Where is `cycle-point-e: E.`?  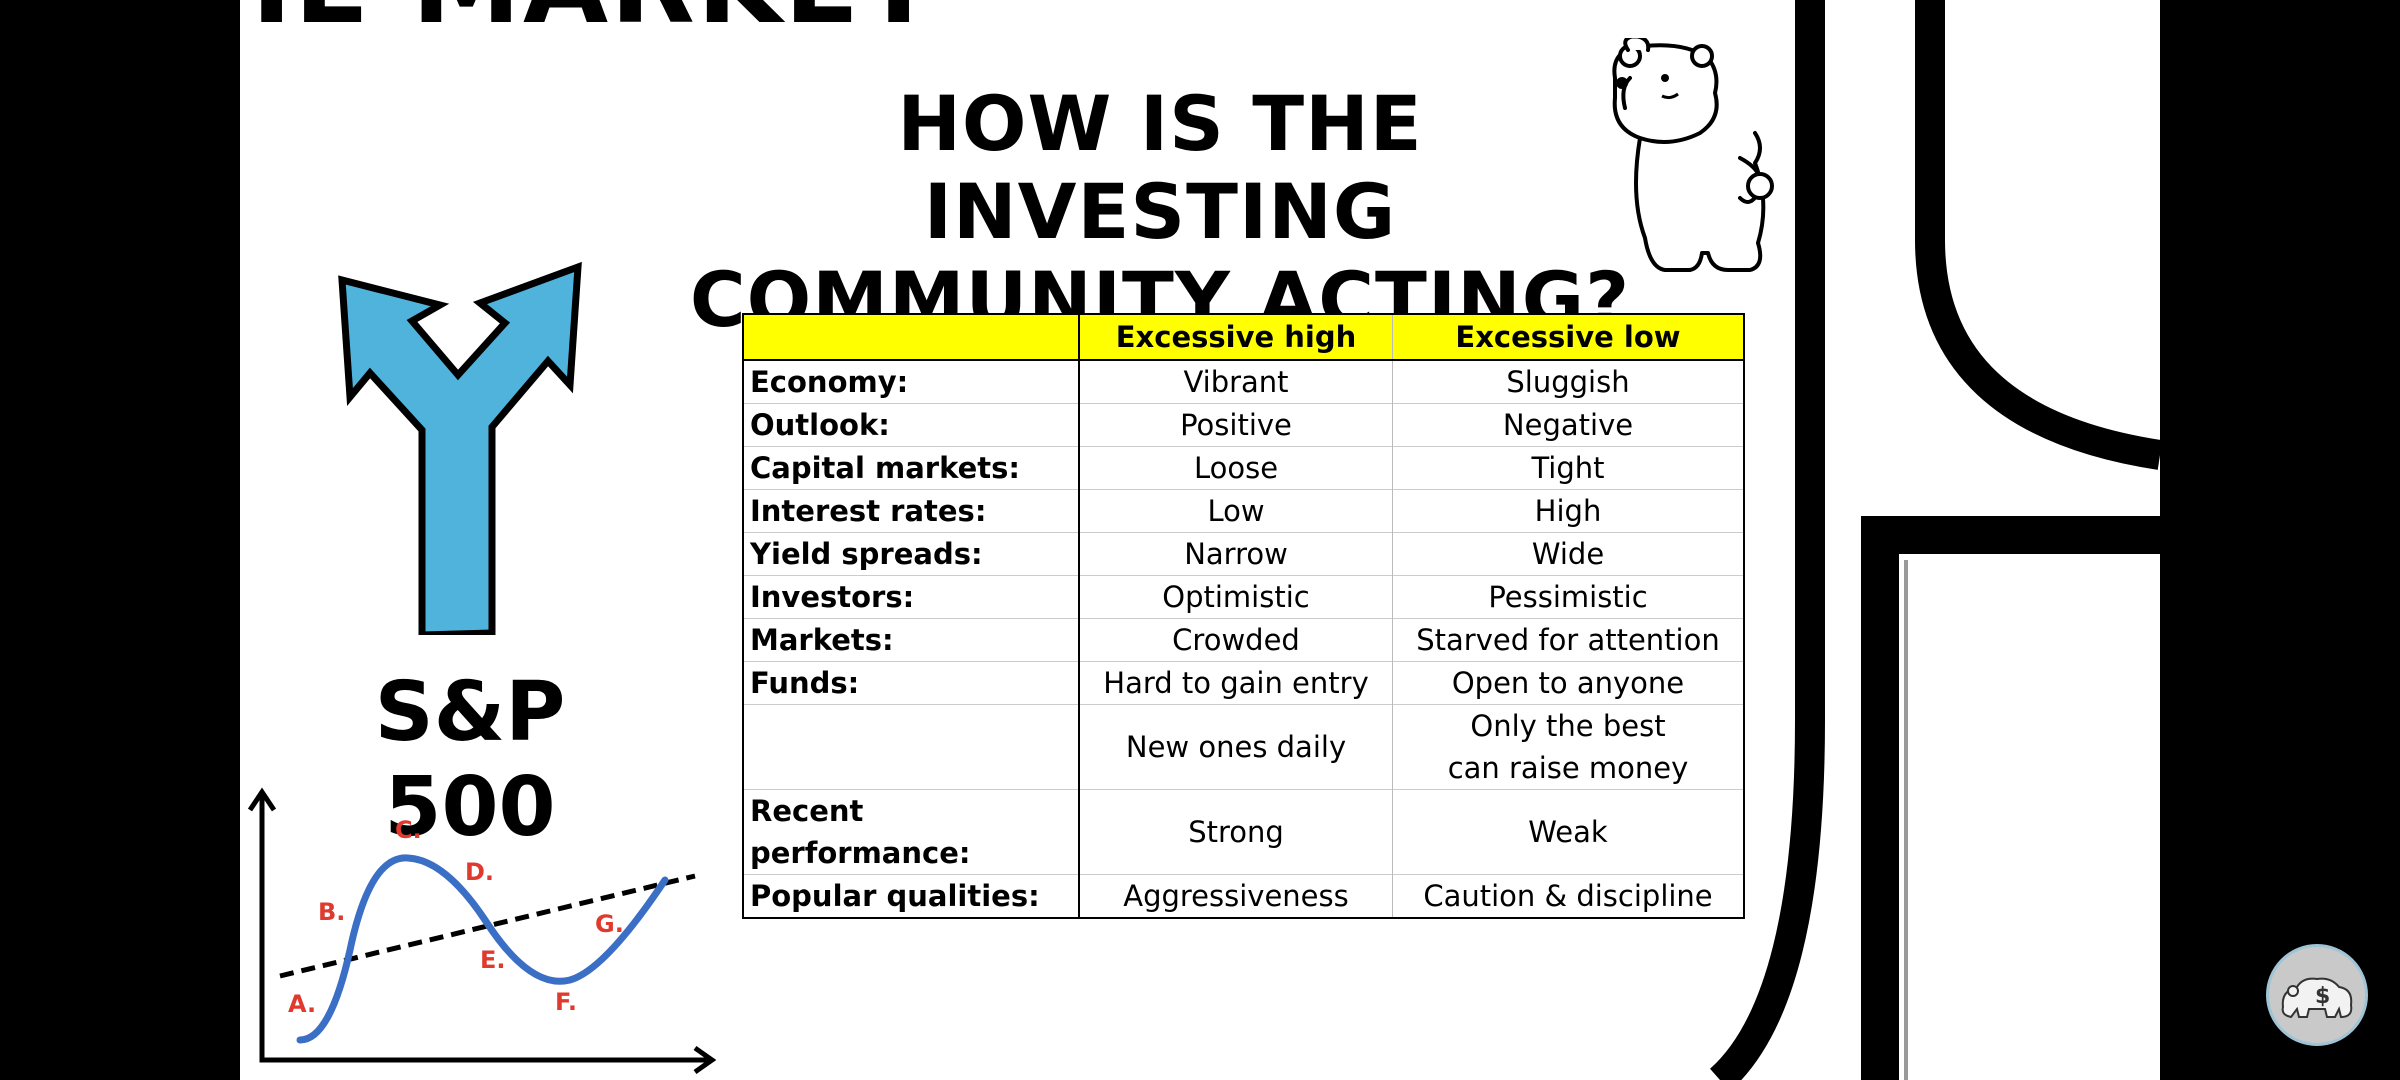
cycle-point-e: E. is located at coordinates (493, 960).